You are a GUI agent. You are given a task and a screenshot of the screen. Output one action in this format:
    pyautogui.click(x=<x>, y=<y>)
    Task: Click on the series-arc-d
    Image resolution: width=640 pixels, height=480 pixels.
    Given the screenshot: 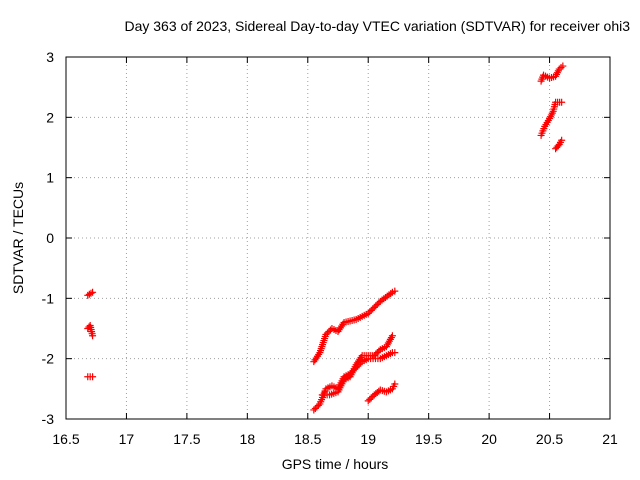 What is the action you would take?
    pyautogui.click(x=354, y=326)
    